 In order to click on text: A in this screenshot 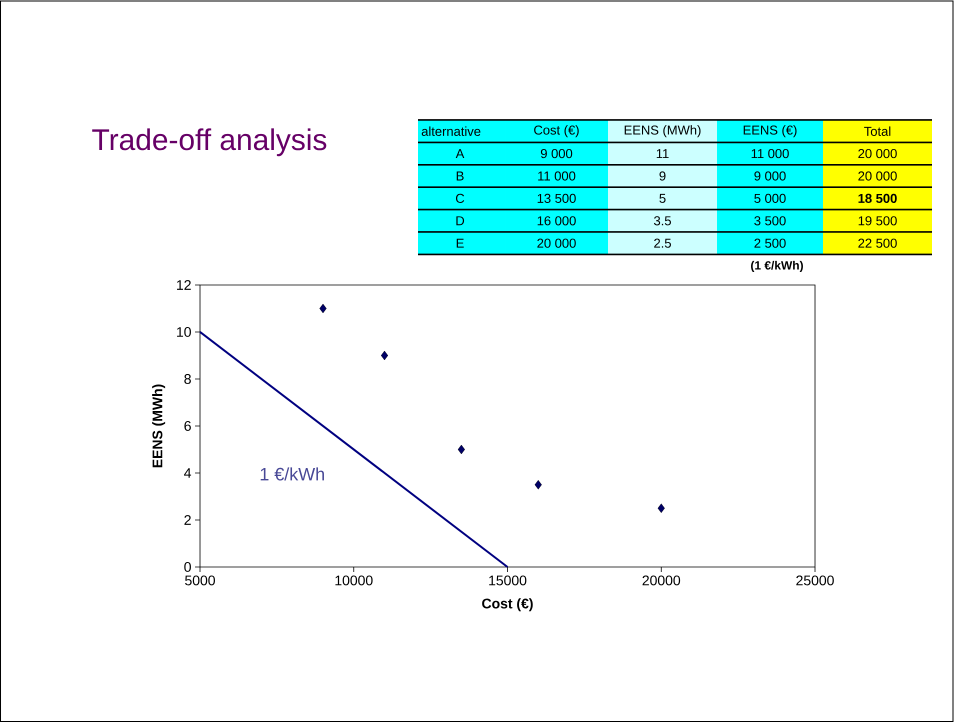, I will do `click(460, 153)`.